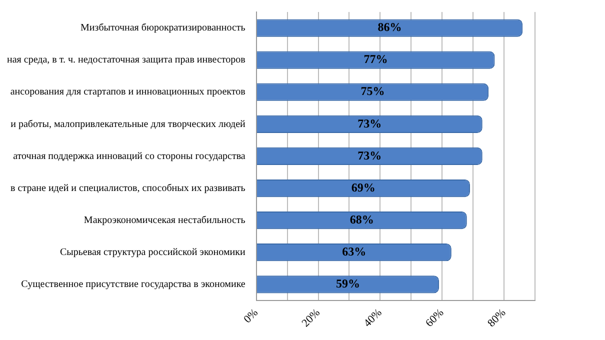 The image size is (605, 340). Describe the element at coordinates (348, 283) in the screenshot. I see `data-label: 59%` at that location.